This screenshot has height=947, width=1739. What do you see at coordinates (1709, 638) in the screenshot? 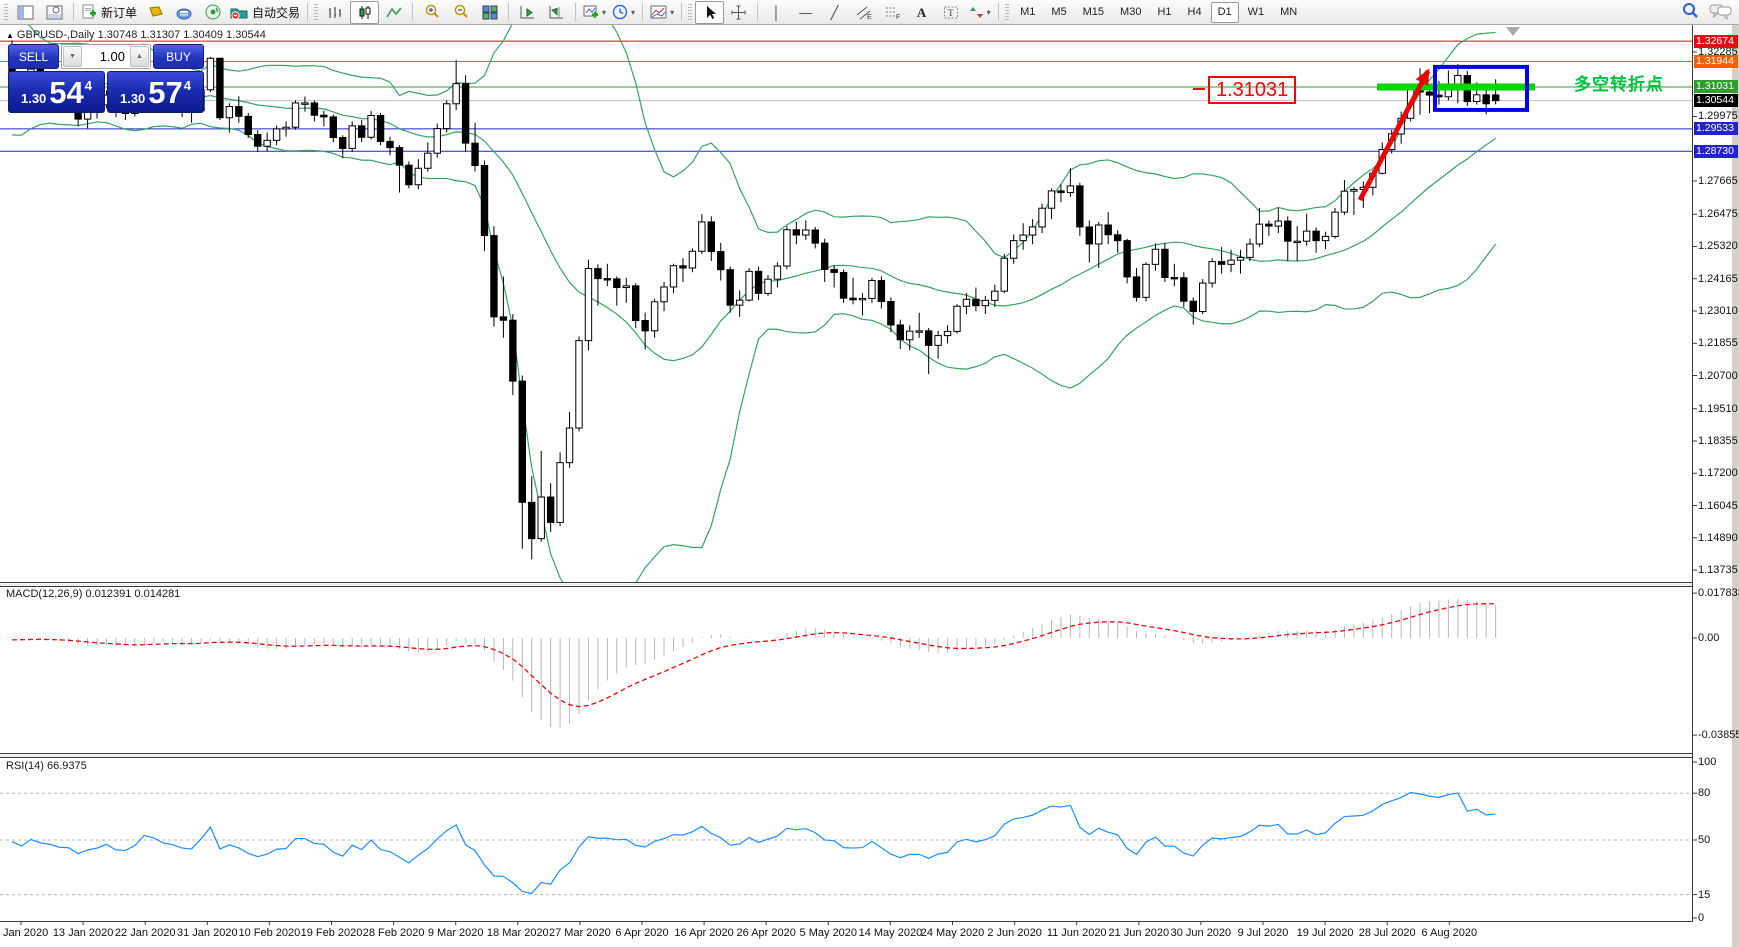
I see `macd-axis-tick: 0.00` at bounding box center [1709, 638].